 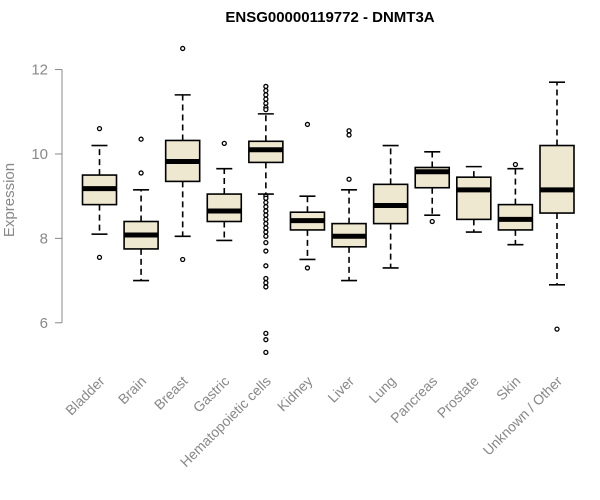 What do you see at coordinates (224, 191) in the screenshot?
I see `box-gastric` at bounding box center [224, 191].